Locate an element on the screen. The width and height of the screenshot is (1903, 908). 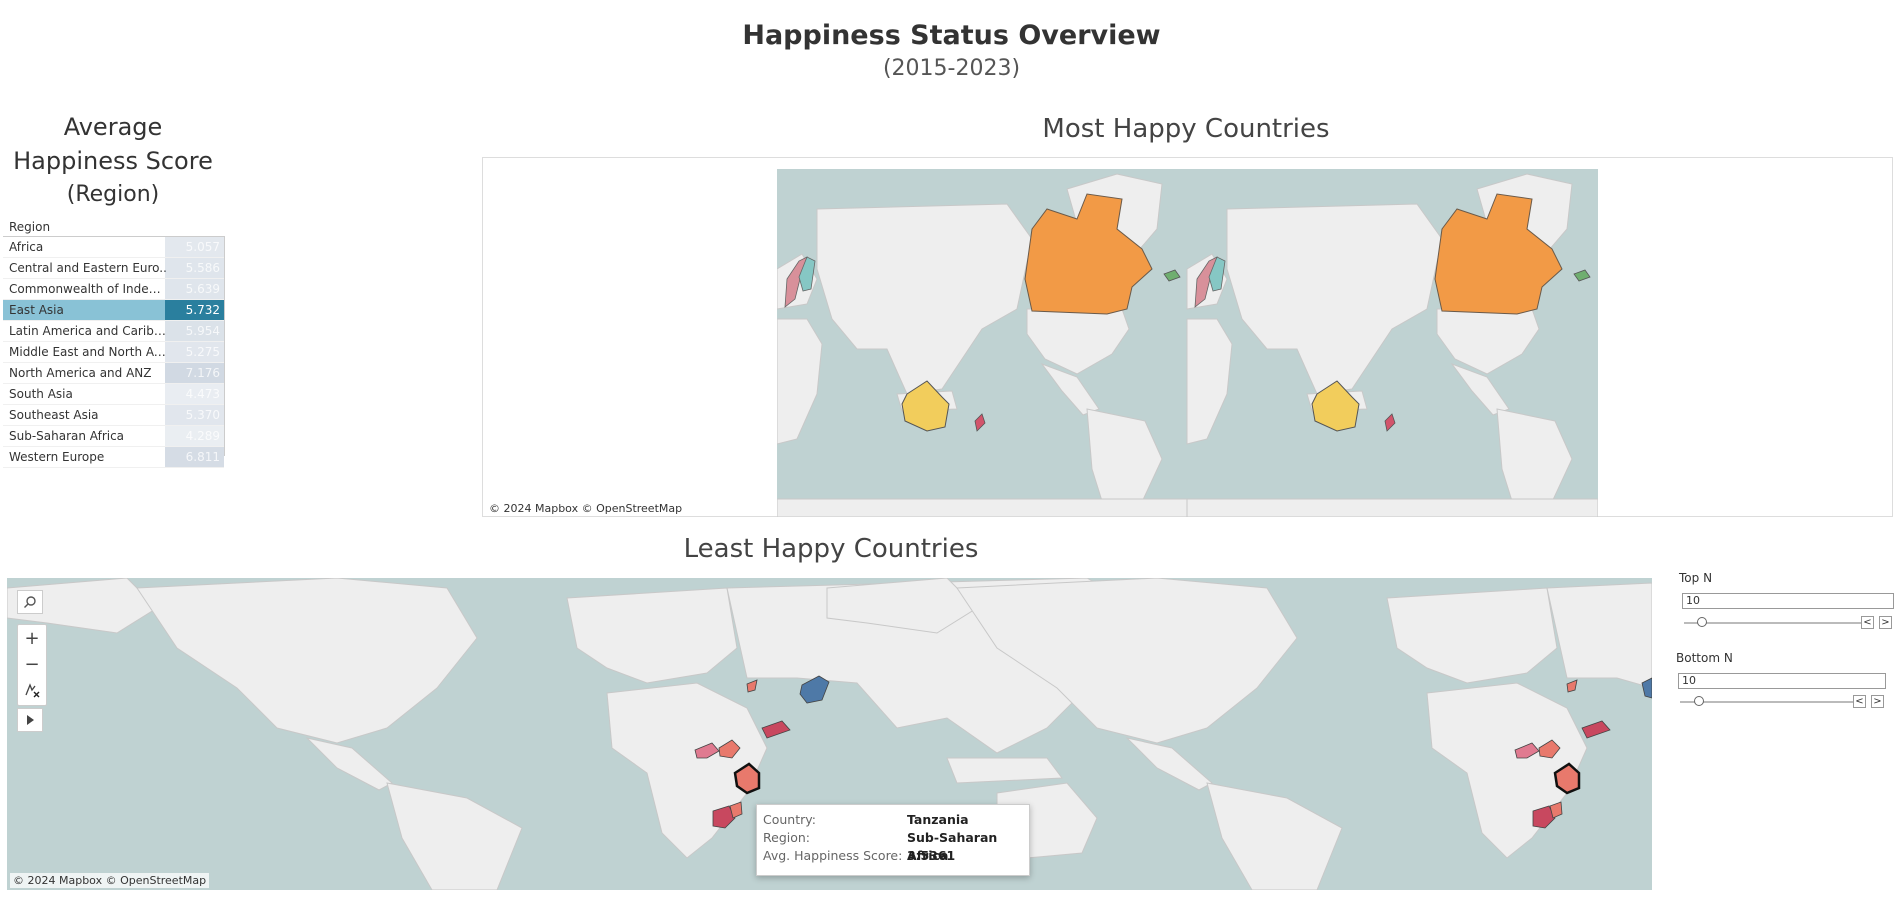
region-name: Africa is located at coordinates (26, 247).